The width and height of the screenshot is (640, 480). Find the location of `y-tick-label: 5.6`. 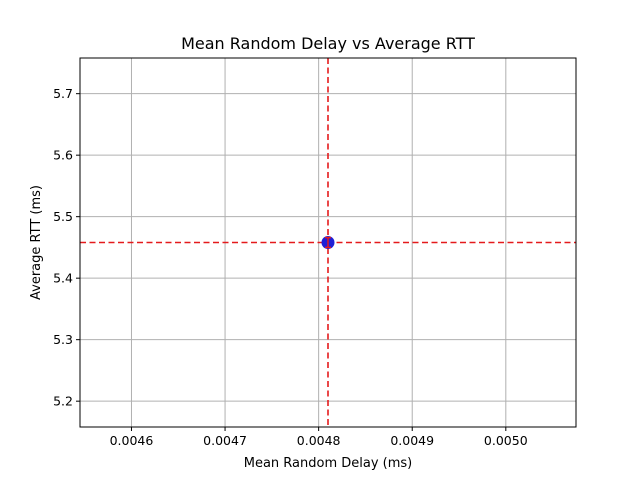

y-tick-label: 5.6 is located at coordinates (63, 155).